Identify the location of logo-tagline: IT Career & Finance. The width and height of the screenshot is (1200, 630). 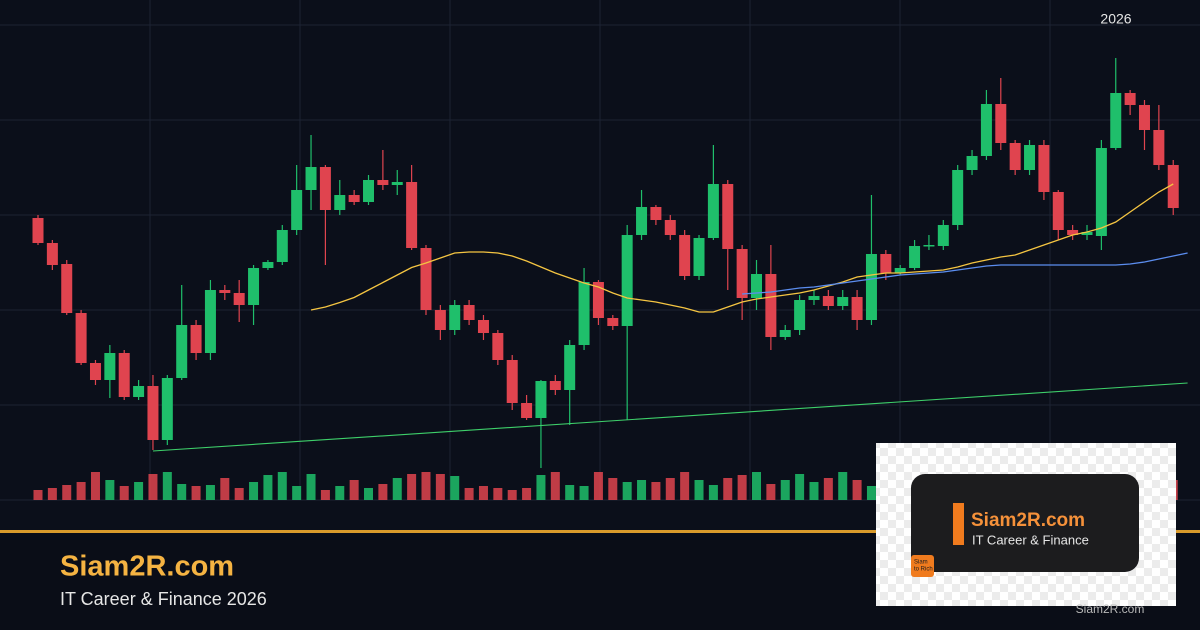
(1030, 539).